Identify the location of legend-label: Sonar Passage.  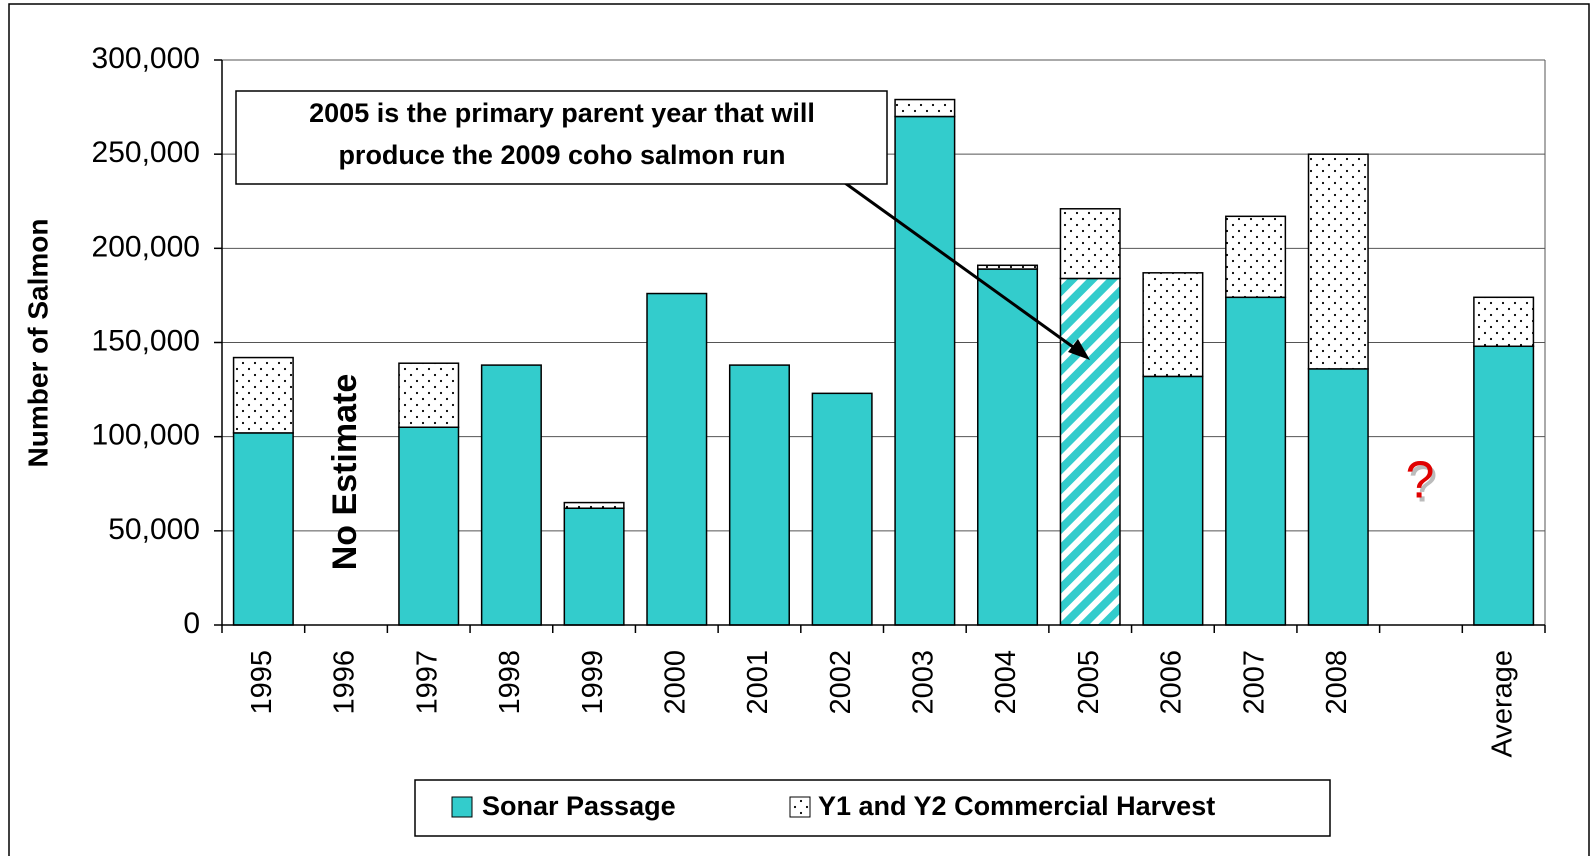
(579, 806).